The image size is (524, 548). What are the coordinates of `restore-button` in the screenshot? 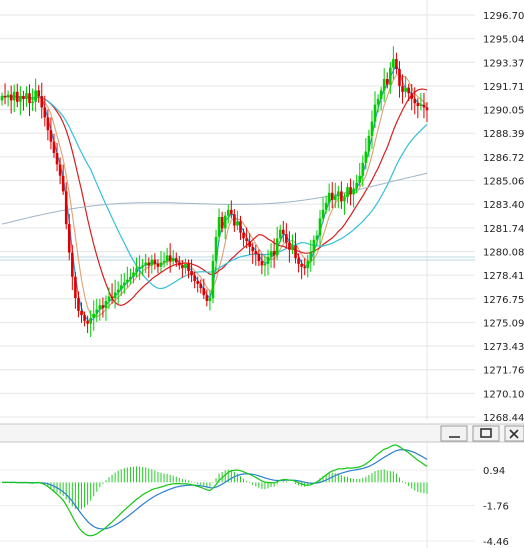 It's located at (486, 433).